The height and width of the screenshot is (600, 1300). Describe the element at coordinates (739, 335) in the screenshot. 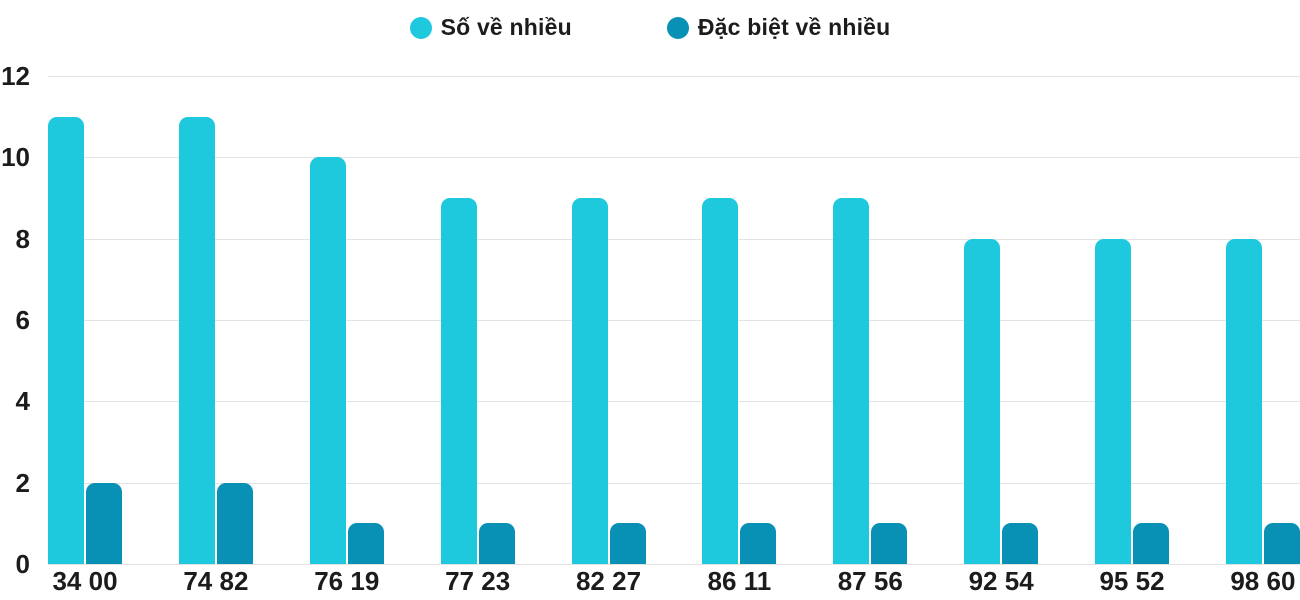

I see `bar-group: 86 11` at that location.